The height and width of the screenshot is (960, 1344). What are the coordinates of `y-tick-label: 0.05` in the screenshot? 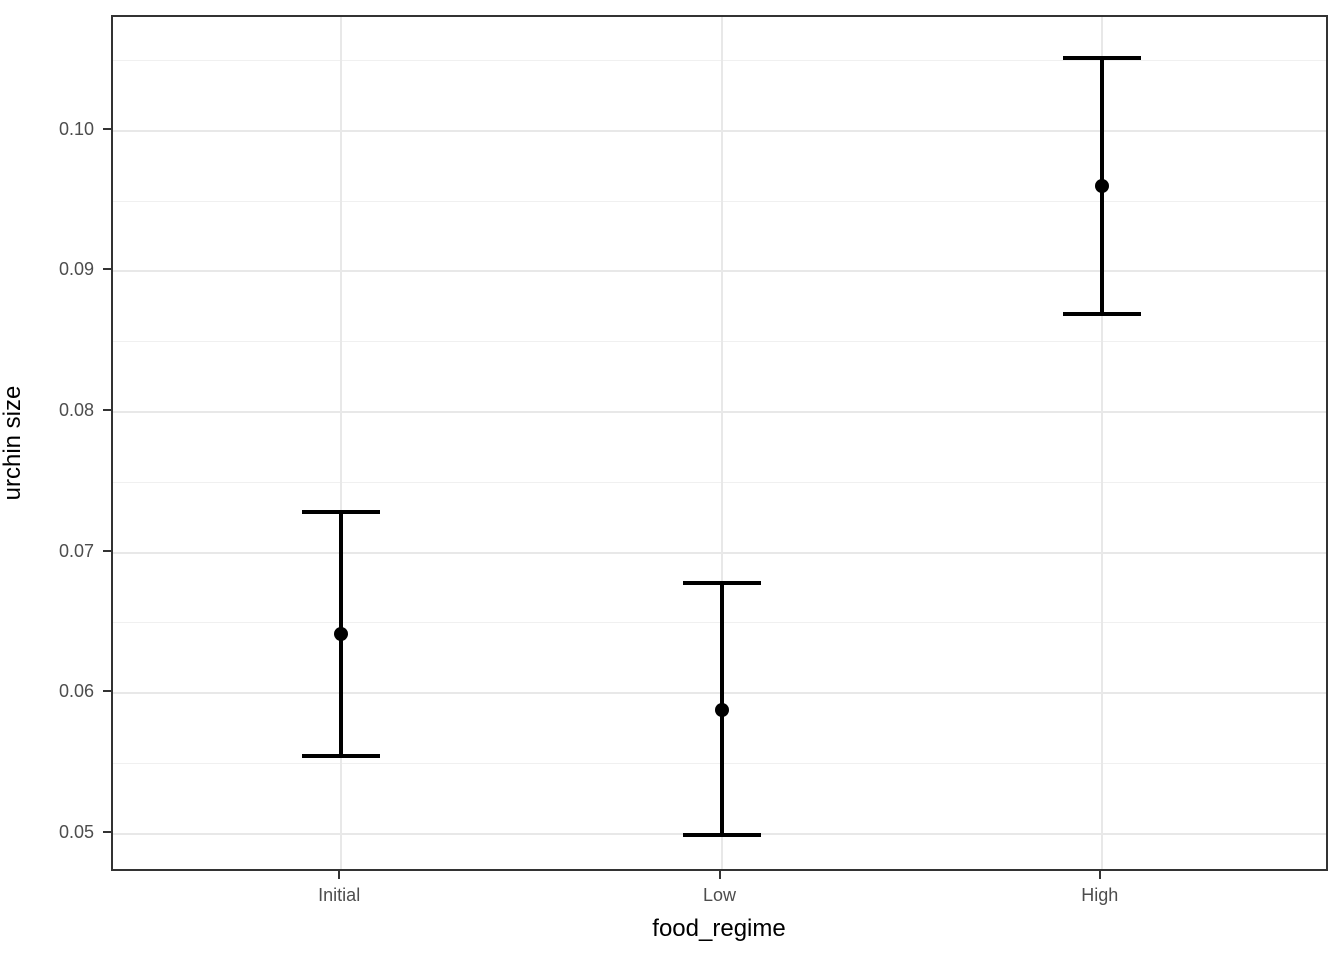 It's located at (76, 831).